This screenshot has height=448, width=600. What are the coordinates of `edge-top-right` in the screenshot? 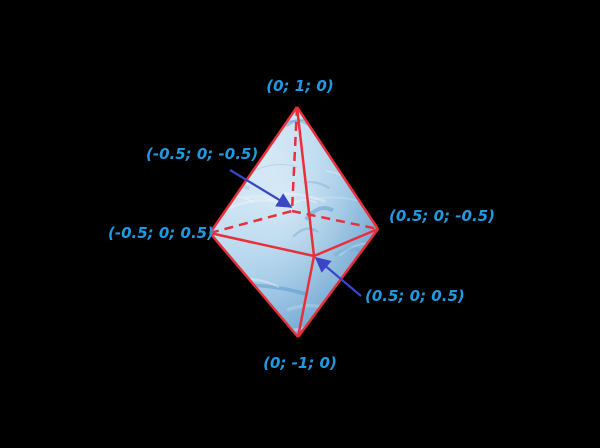 It's located at (337, 168).